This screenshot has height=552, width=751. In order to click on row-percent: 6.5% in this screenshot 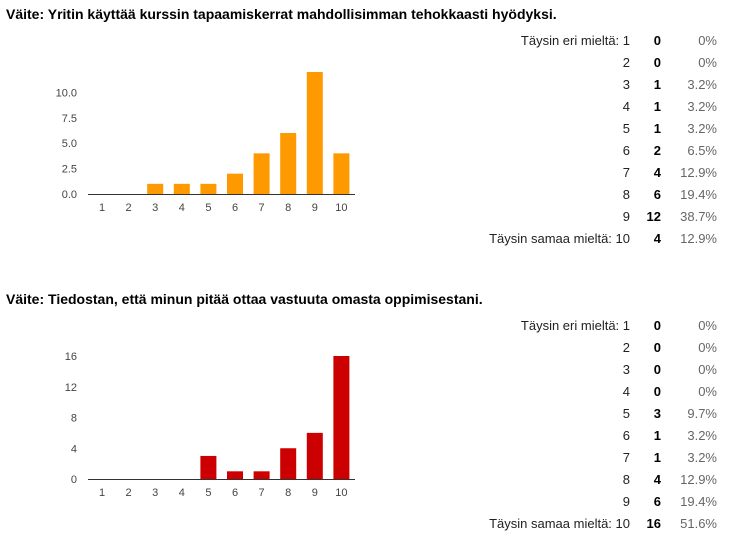, I will do `click(702, 150)`.